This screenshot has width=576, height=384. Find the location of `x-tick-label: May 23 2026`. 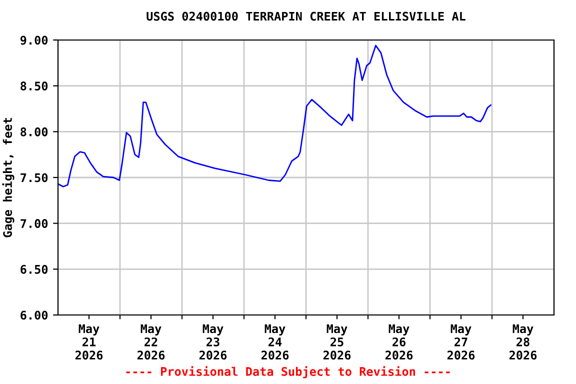

x-tick-label: May 23 2026 is located at coordinates (213, 342).